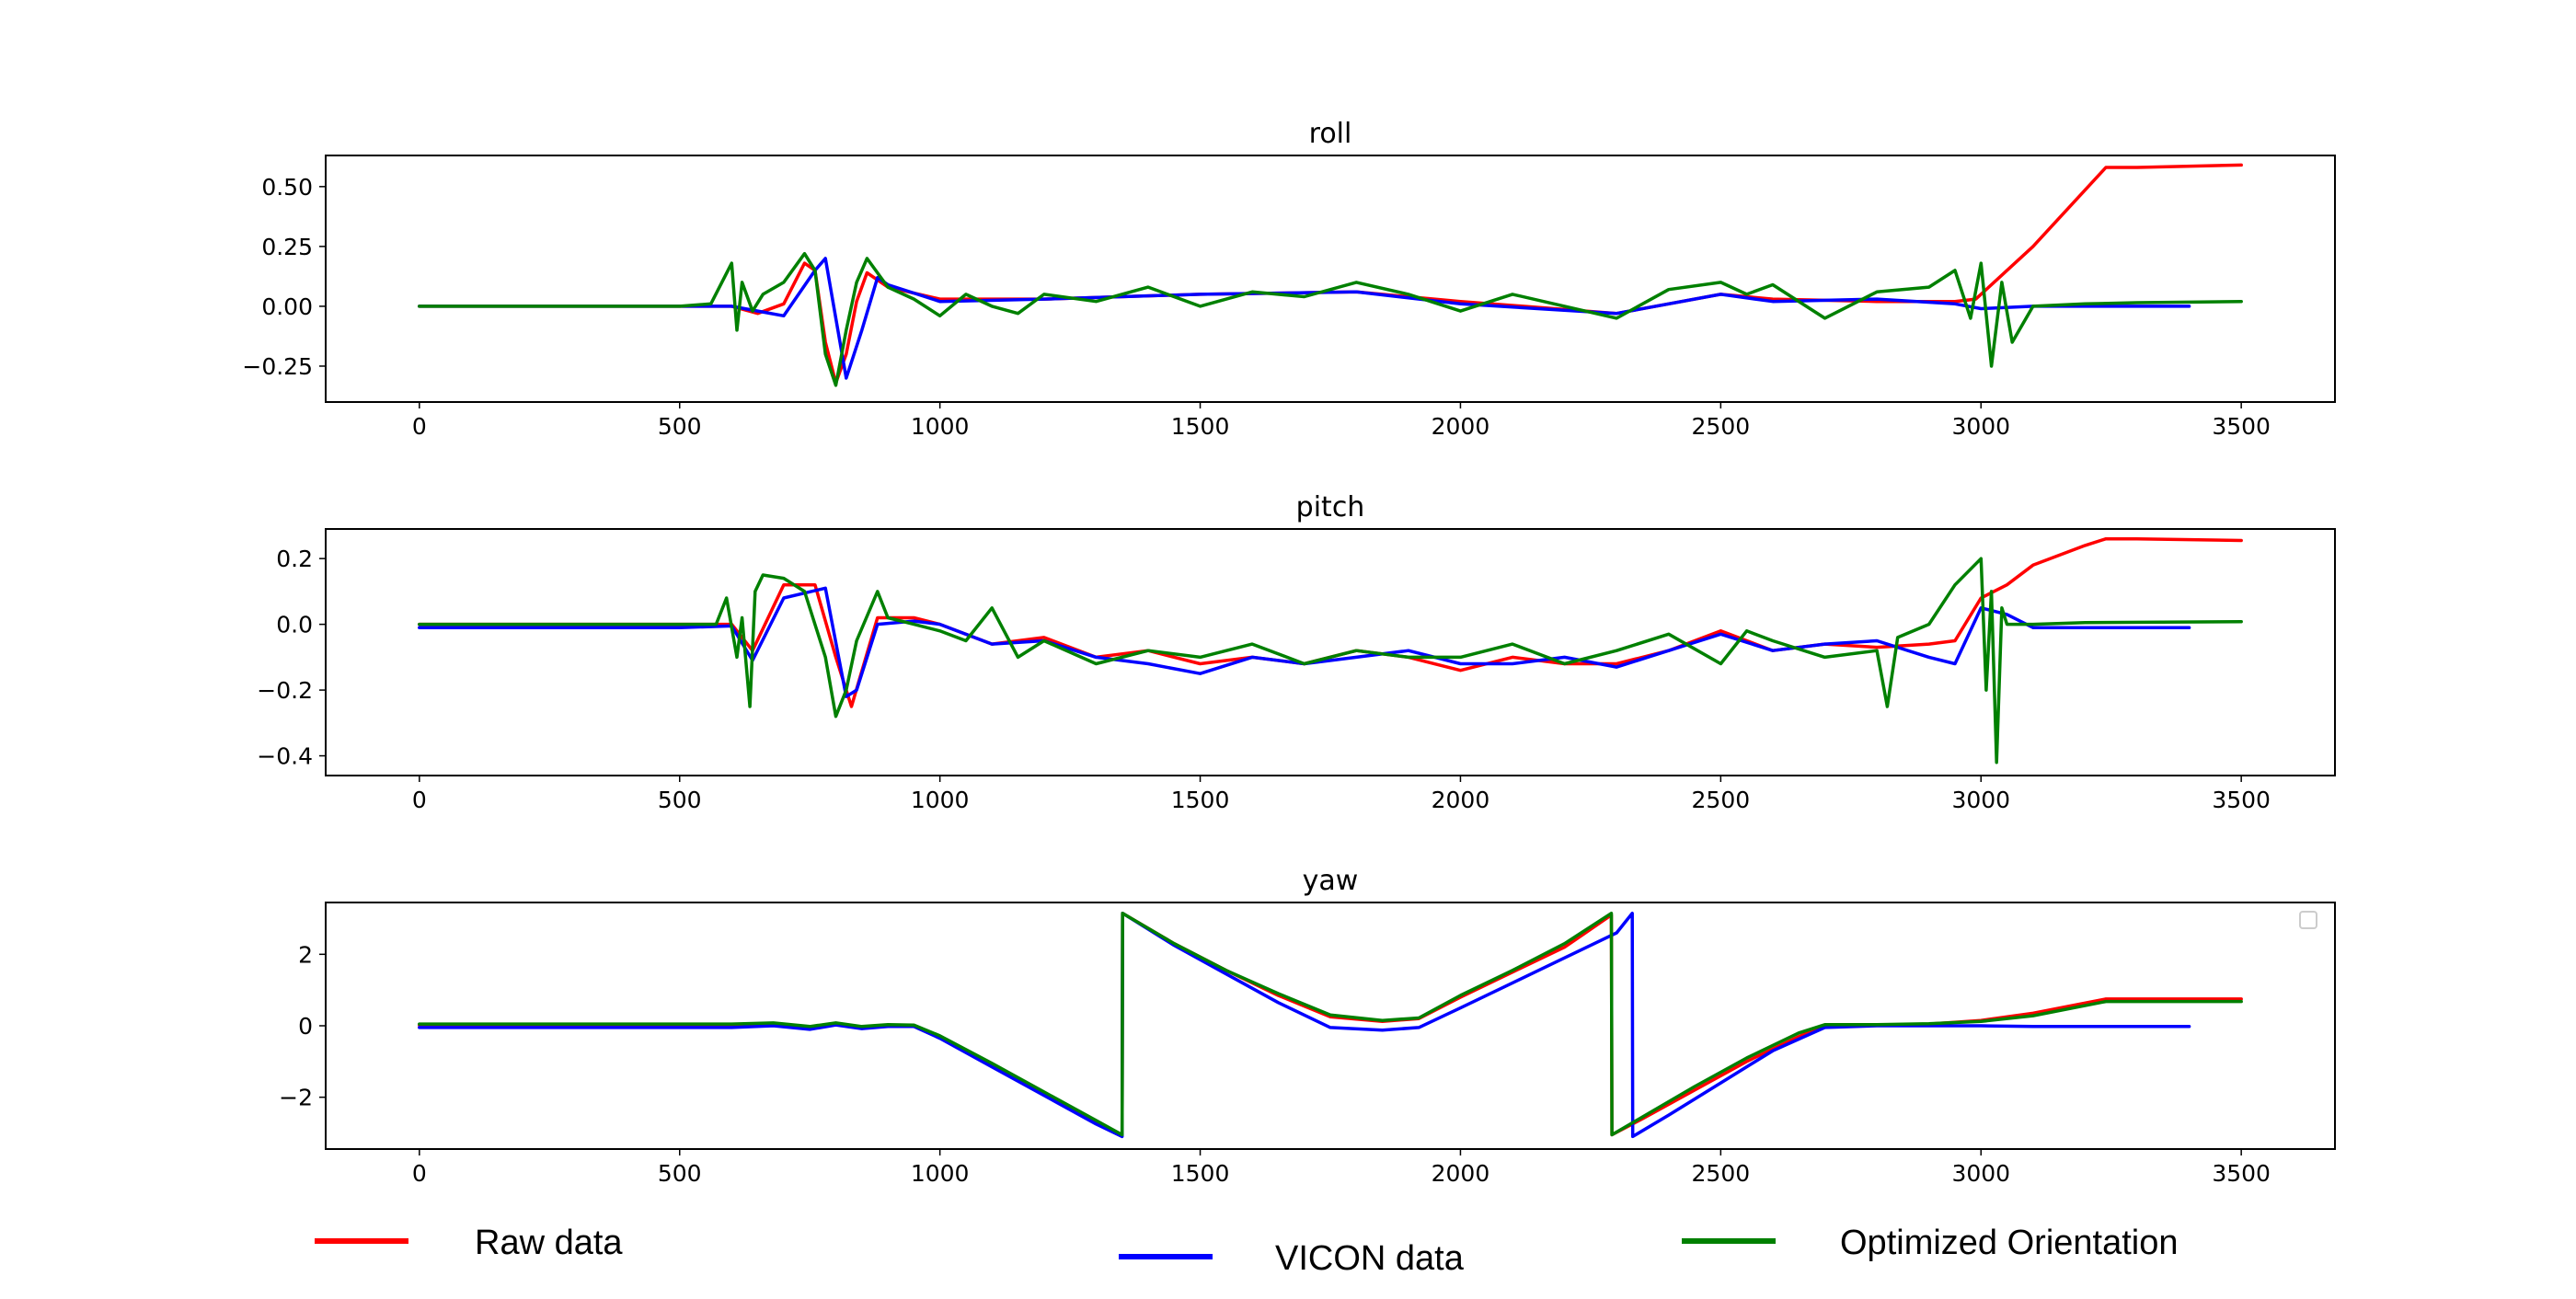 This screenshot has height=1299, width=2576. Describe the element at coordinates (1721, 800) in the screenshot. I see `pitch-xtick-label: 2500` at that location.